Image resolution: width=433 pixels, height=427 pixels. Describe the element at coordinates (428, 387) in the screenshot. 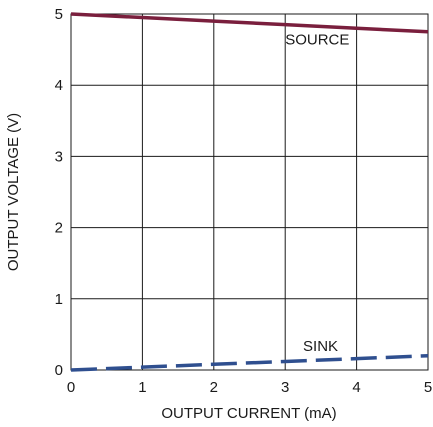

I see `x-tick-label-5: 5` at that location.